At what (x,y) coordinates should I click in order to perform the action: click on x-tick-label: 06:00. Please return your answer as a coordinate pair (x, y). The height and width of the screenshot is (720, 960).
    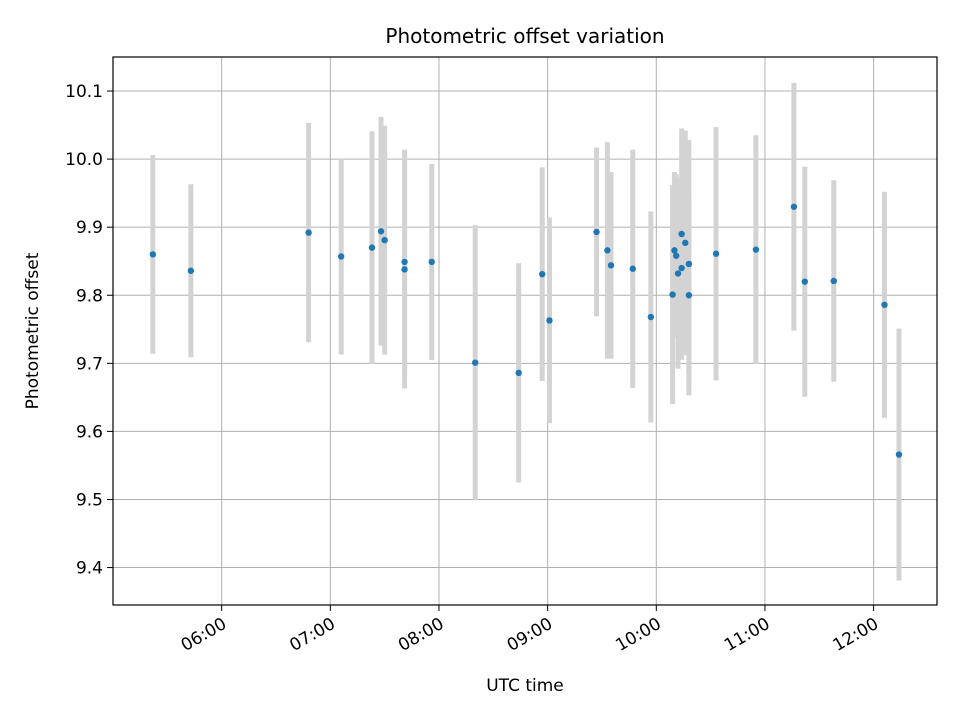
    Looking at the image, I should click on (204, 635).